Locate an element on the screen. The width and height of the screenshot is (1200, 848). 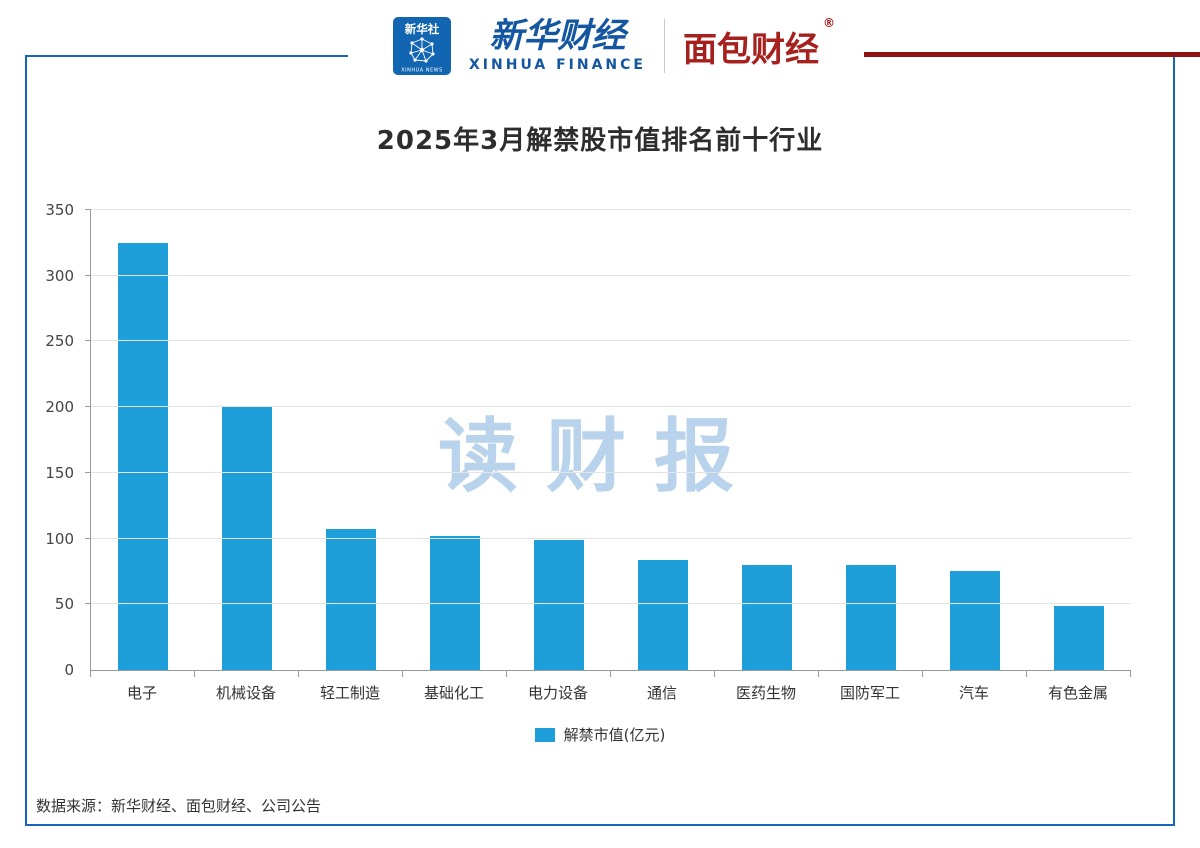
category-label: 轻工制造 is located at coordinates (349, 693).